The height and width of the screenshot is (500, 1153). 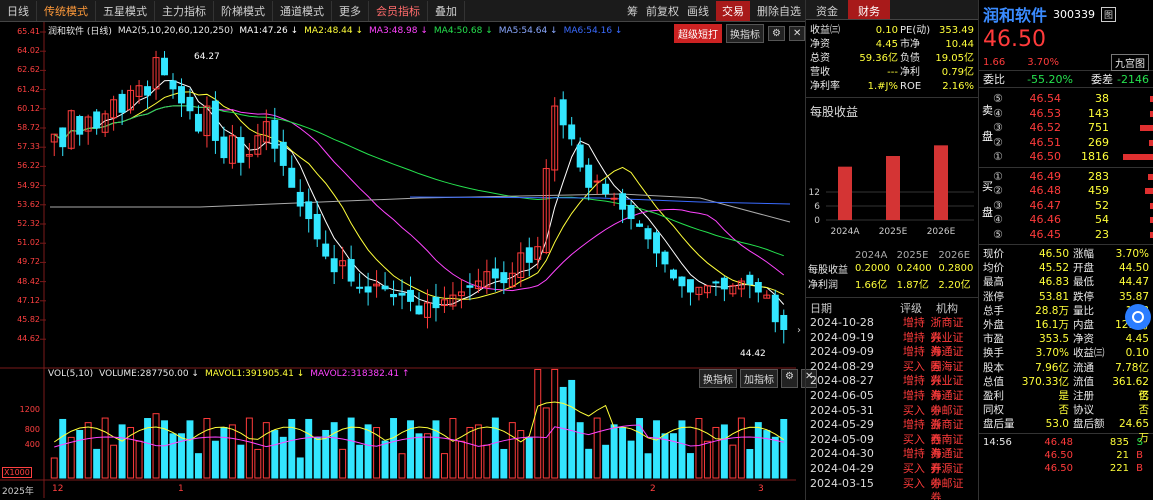 I want to click on tab-channel: 通道模式, so click(x=302, y=10).